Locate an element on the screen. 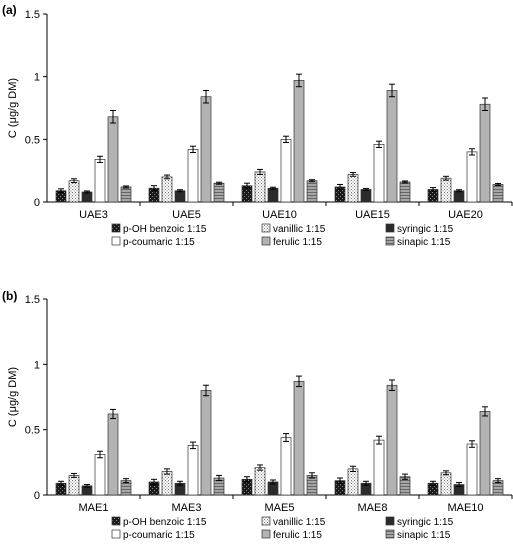 This screenshot has height=550, width=513. panel-label: (a) is located at coordinates (9, 10).